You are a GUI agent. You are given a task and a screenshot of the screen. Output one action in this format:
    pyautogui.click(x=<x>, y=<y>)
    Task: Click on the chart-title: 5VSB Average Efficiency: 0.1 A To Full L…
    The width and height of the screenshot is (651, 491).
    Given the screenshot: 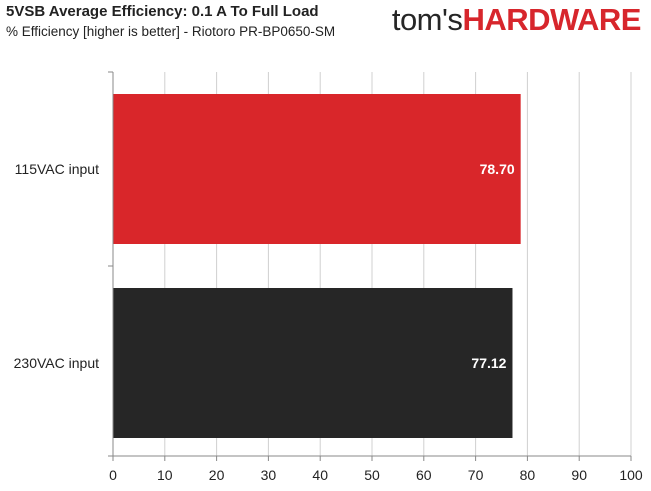 What is the action you would take?
    pyautogui.click(x=162, y=11)
    